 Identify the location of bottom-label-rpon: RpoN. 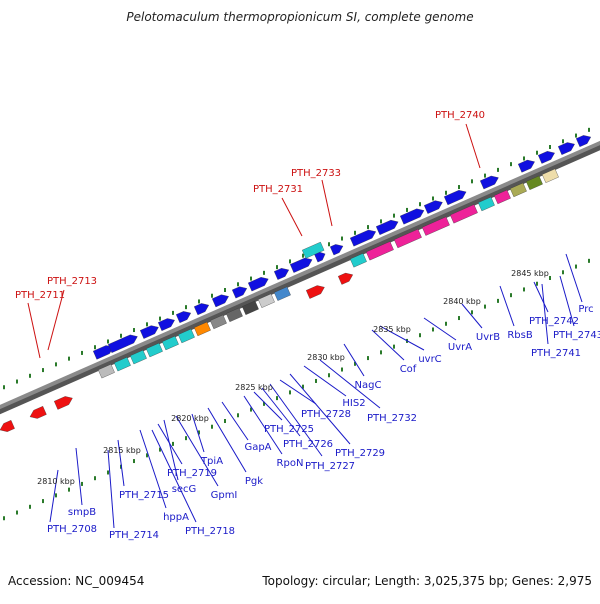
(290, 463).